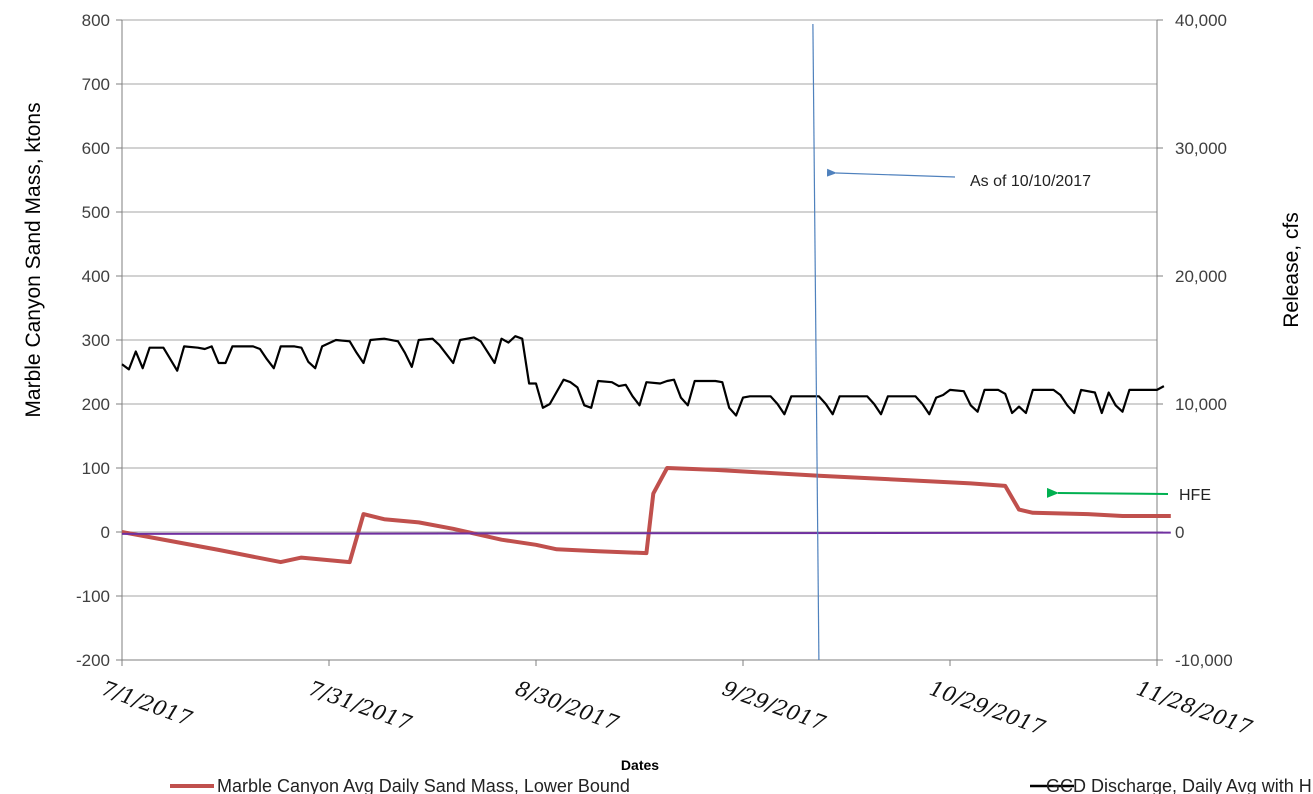 This screenshot has height=794, width=1313. I want to click on x-axis-title: Dates, so click(640, 765).